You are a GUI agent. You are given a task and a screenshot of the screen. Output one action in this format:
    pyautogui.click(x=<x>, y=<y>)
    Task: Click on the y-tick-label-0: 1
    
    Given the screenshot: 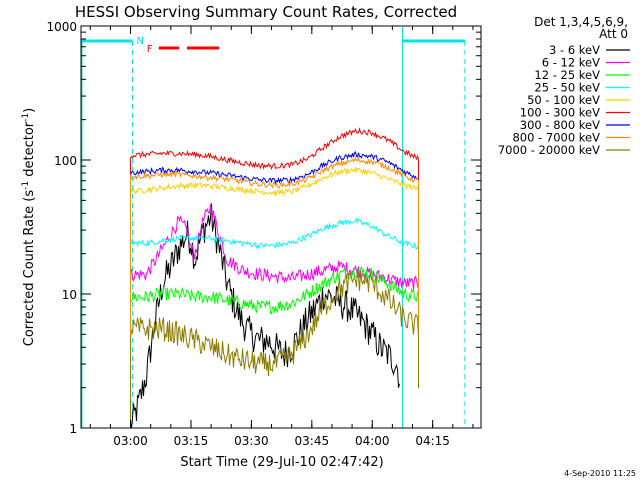 What is the action you would take?
    pyautogui.click(x=73, y=429)
    